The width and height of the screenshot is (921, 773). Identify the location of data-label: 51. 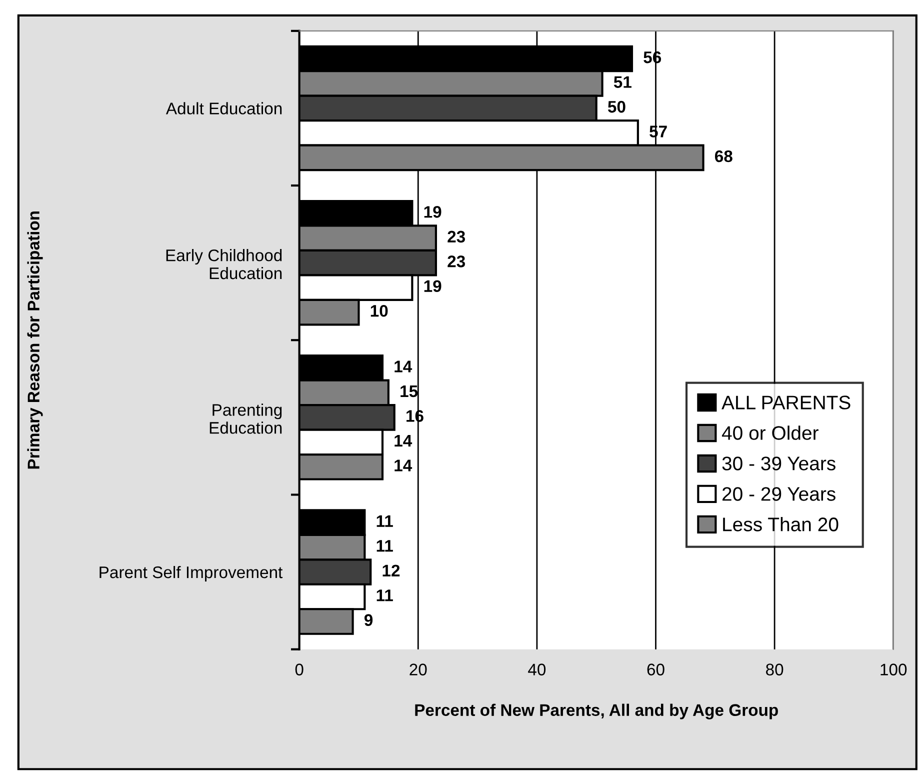
(623, 82).